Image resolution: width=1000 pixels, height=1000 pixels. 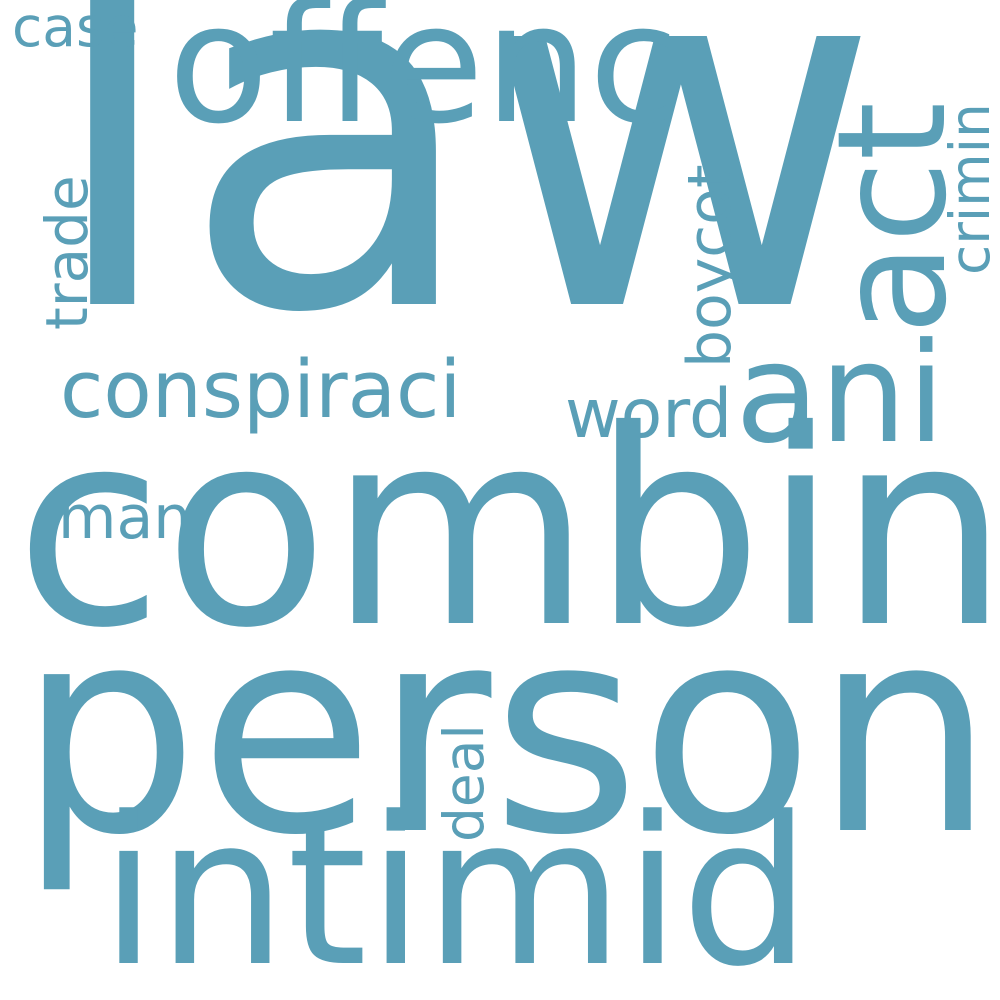 I want to click on word-offenc: offenc, so click(x=424, y=80).